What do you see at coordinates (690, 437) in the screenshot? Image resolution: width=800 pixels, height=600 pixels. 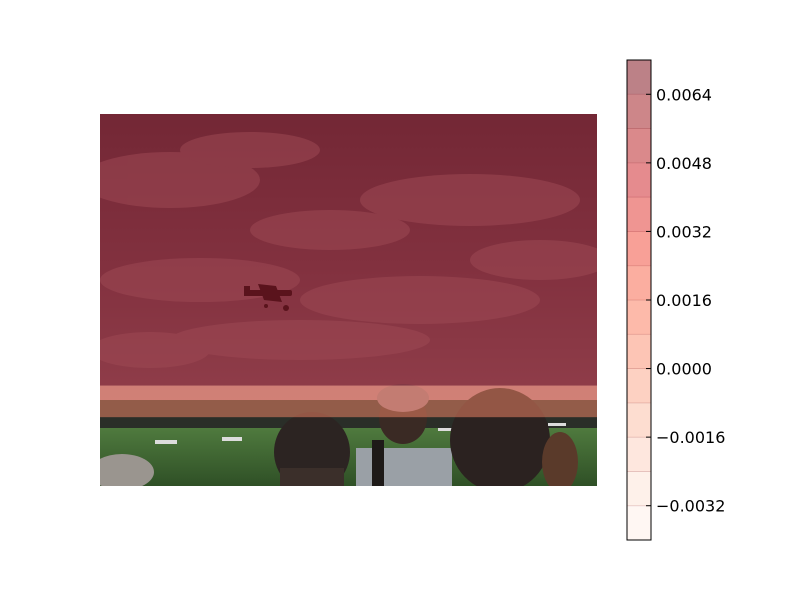 I see `colorbar-tick-label: −0.0016` at bounding box center [690, 437].